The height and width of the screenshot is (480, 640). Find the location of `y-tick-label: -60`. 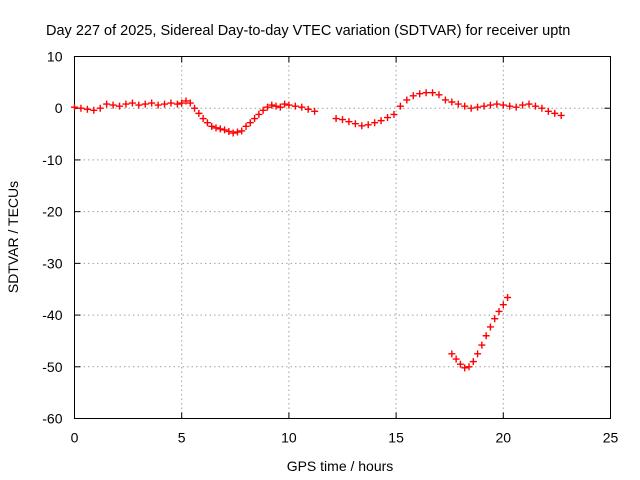

y-tick-label: -60 is located at coordinates (52, 419).